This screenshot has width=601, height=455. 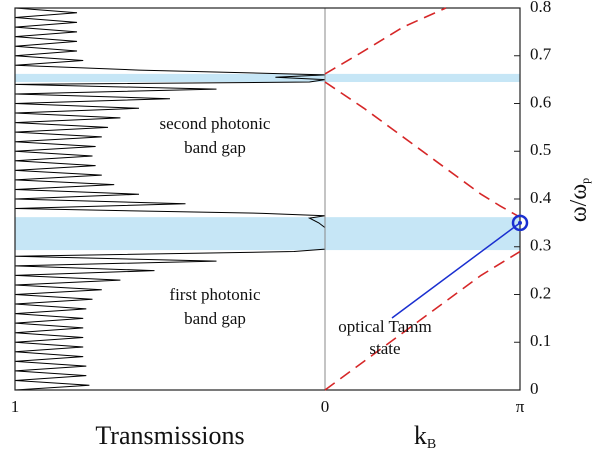 What do you see at coordinates (585, 181) in the screenshot?
I see `y-label-sub: p` at bounding box center [585, 181].